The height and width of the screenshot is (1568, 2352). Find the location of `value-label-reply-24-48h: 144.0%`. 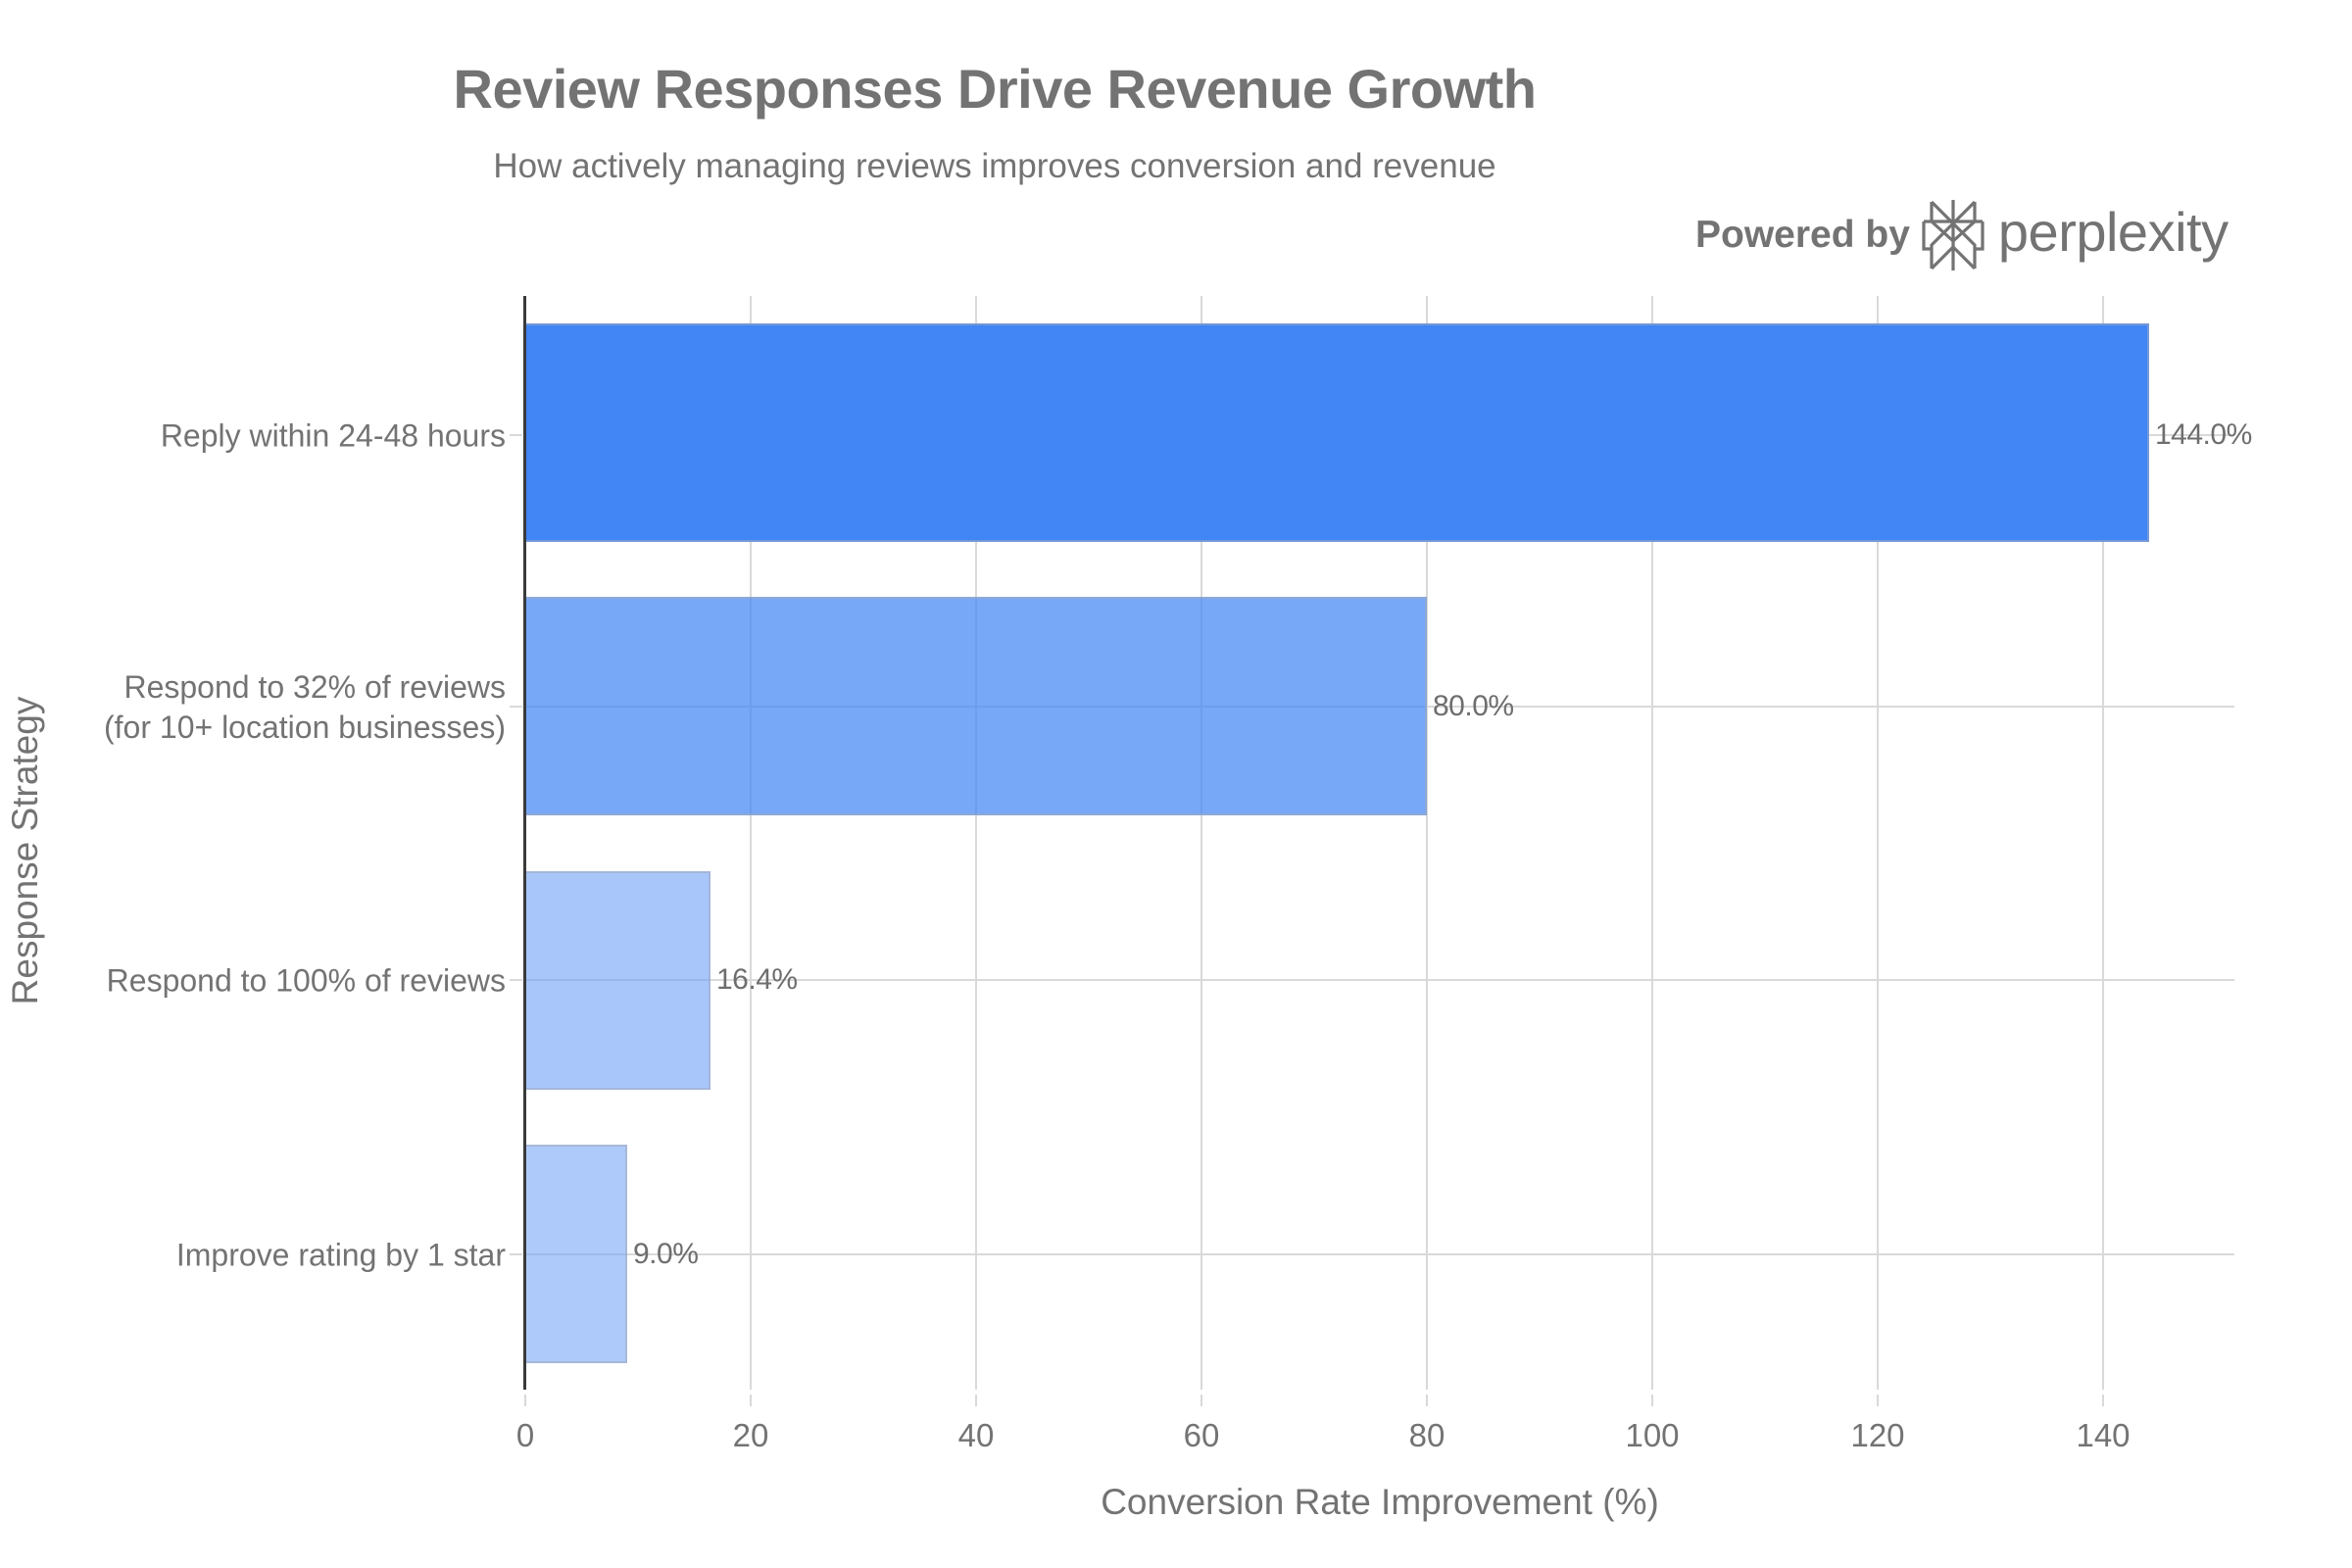

value-label-reply-24-48h: 144.0% is located at coordinates (2203, 434).